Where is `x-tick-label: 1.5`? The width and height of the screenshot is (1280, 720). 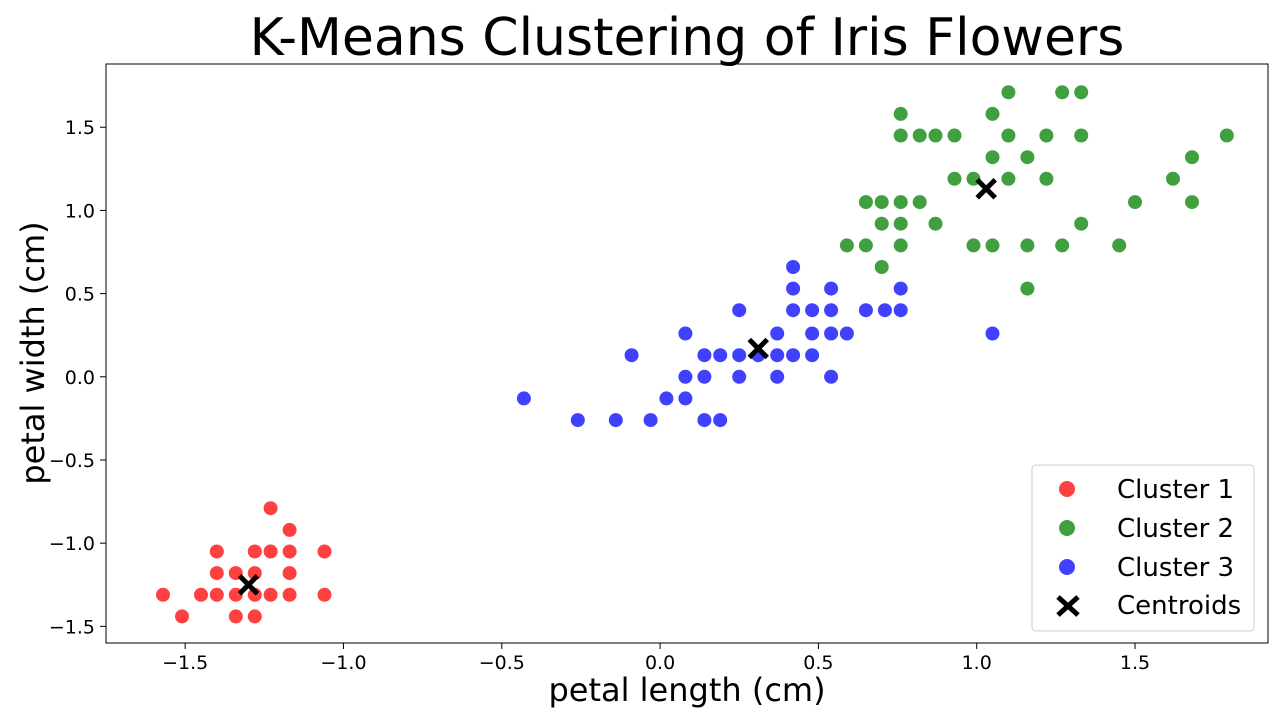 x-tick-label: 1.5 is located at coordinates (1135, 663).